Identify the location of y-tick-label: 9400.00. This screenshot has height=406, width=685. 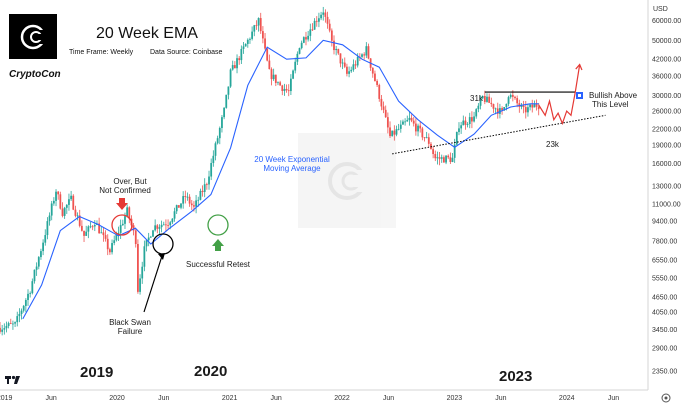
(664, 222).